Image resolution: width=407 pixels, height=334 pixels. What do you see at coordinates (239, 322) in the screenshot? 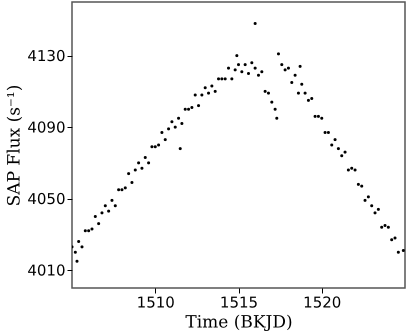
I see `x-axis-title: Time (BKJD)` at bounding box center [239, 322].